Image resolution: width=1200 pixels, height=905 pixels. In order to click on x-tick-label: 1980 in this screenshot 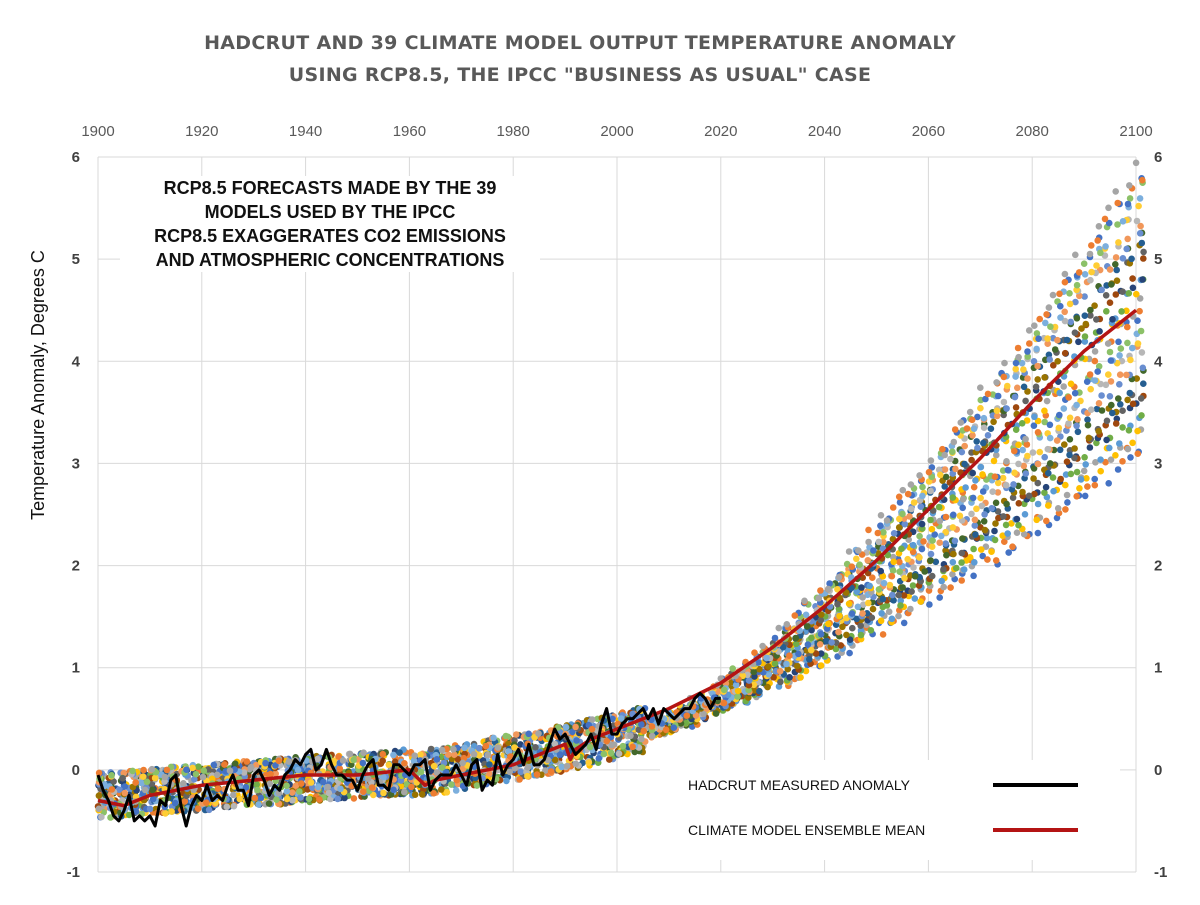, I will do `click(513, 131)`.